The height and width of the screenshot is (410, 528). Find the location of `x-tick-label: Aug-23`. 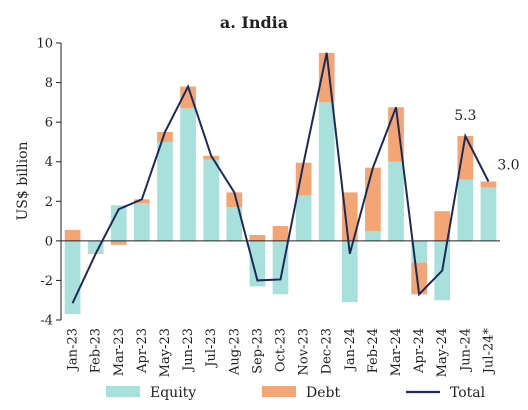

x-tick-label: Aug-23 is located at coordinates (234, 352).